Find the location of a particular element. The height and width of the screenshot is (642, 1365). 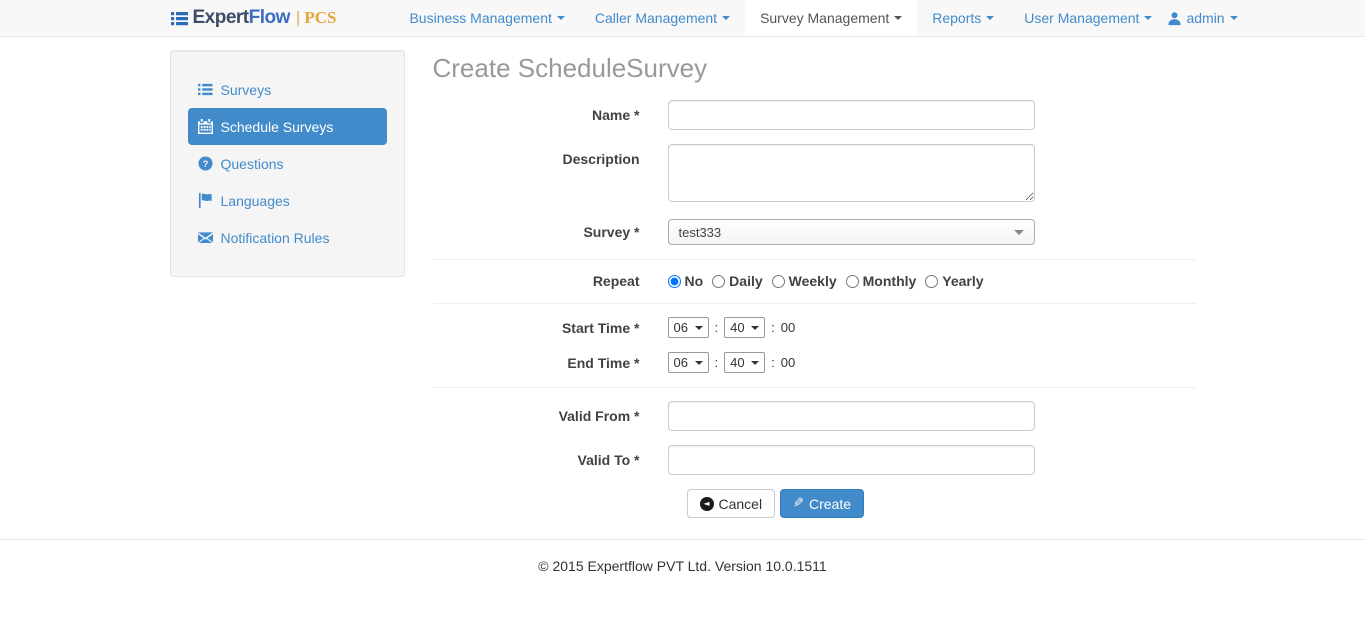

valid-to-row: Valid To * is located at coordinates (814, 460).